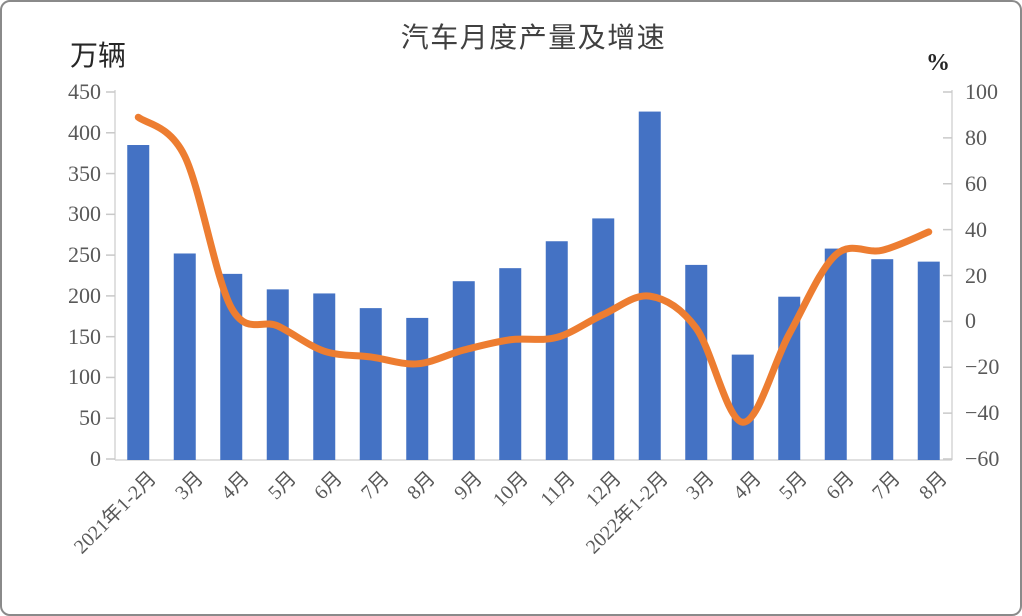 Image resolution: width=1022 pixels, height=616 pixels. Describe the element at coordinates (970, 321) in the screenshot. I see `right-tick-label-0: 0` at that location.